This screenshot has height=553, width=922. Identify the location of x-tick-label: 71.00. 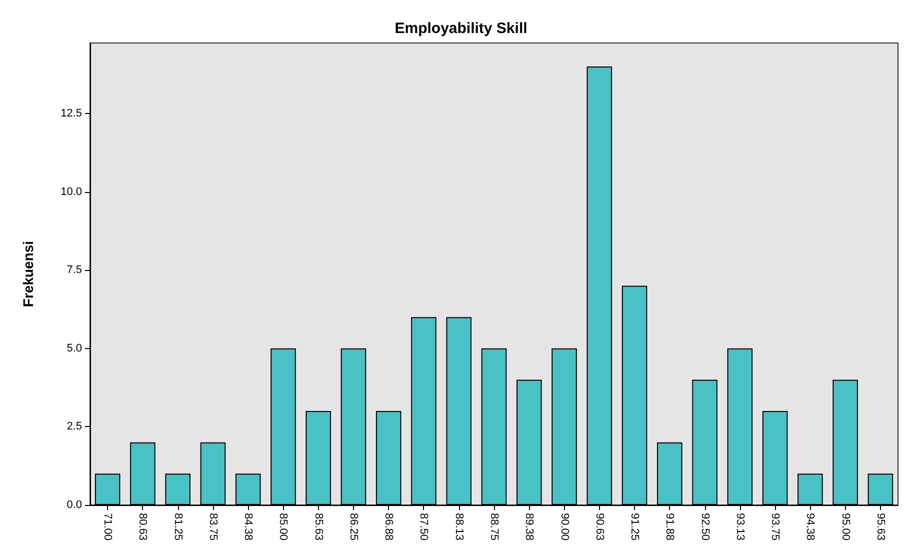
(108, 527).